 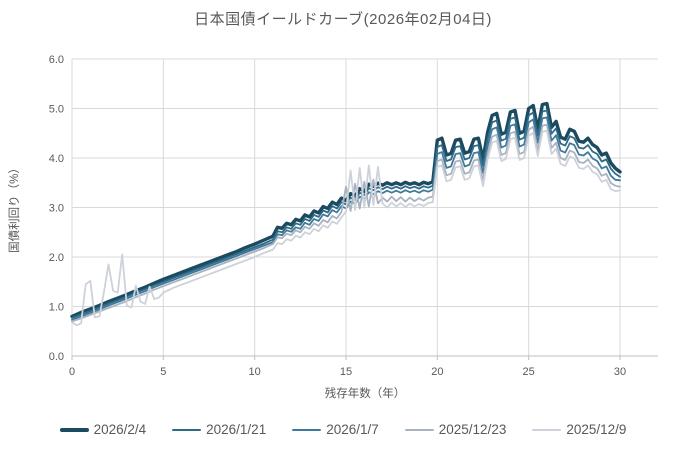 I want to click on legend-label: 2026/1/21, so click(x=236, y=429).